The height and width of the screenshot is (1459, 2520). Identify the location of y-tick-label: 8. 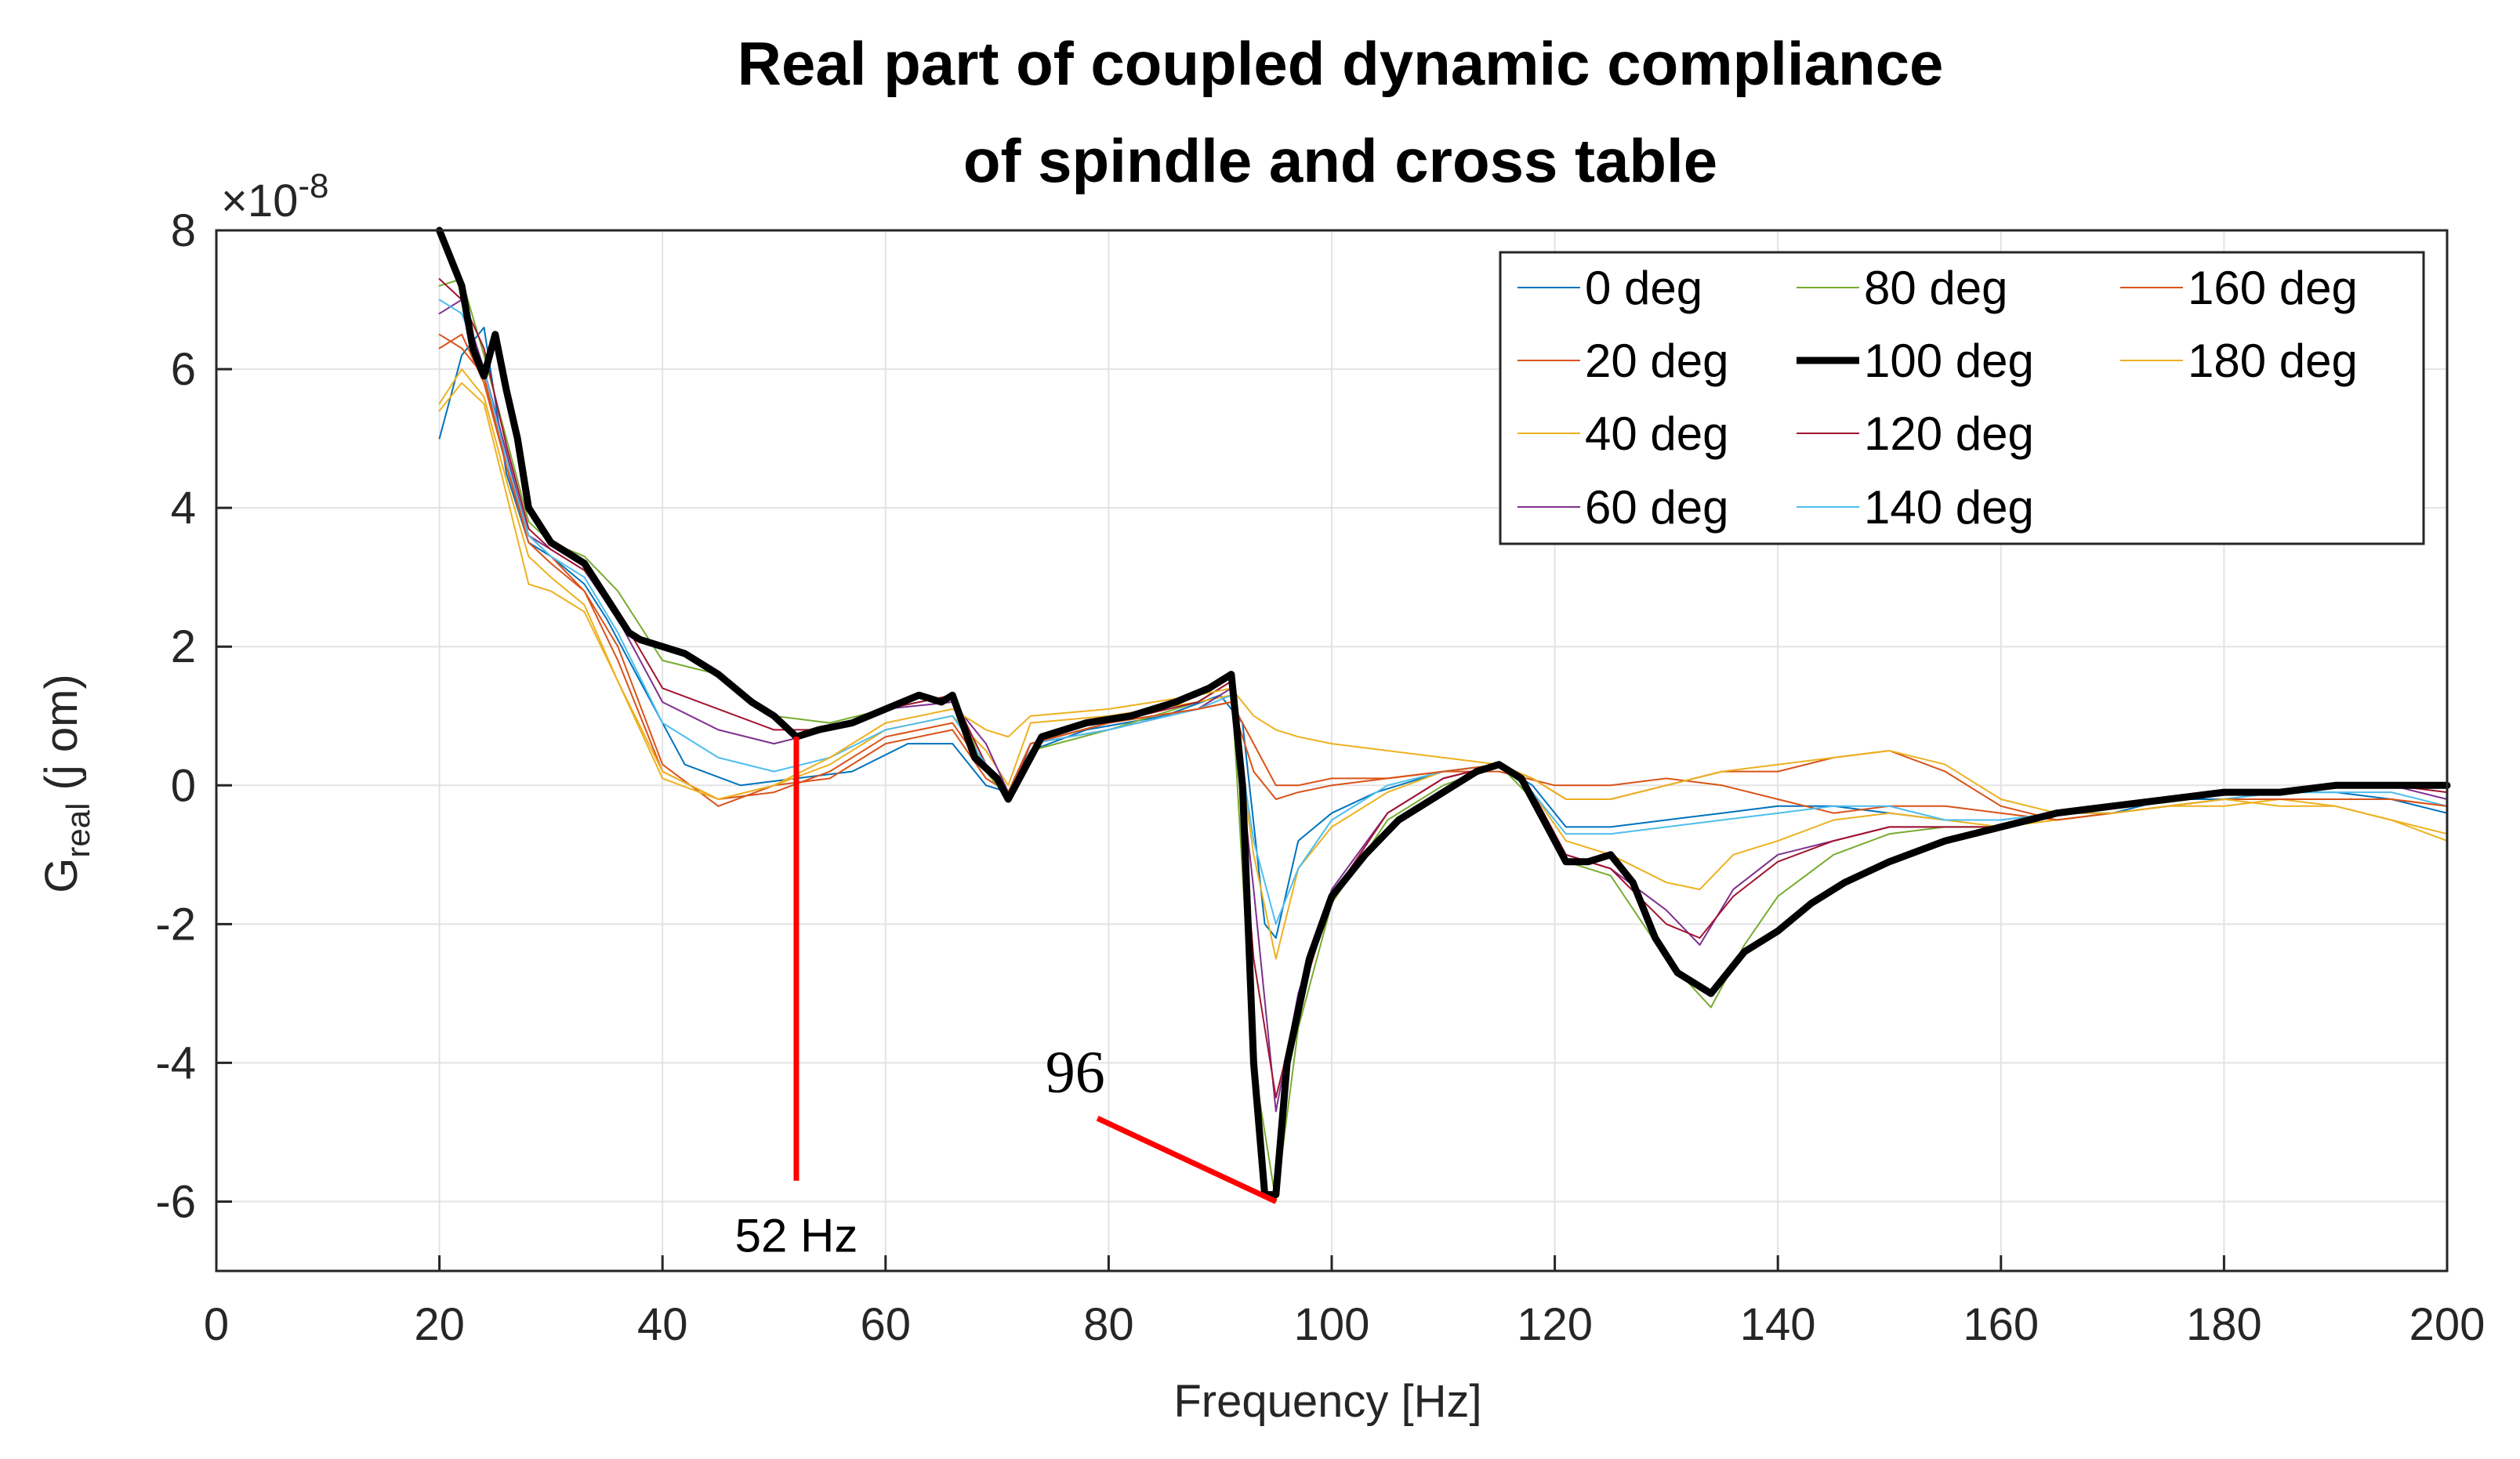
(183, 230).